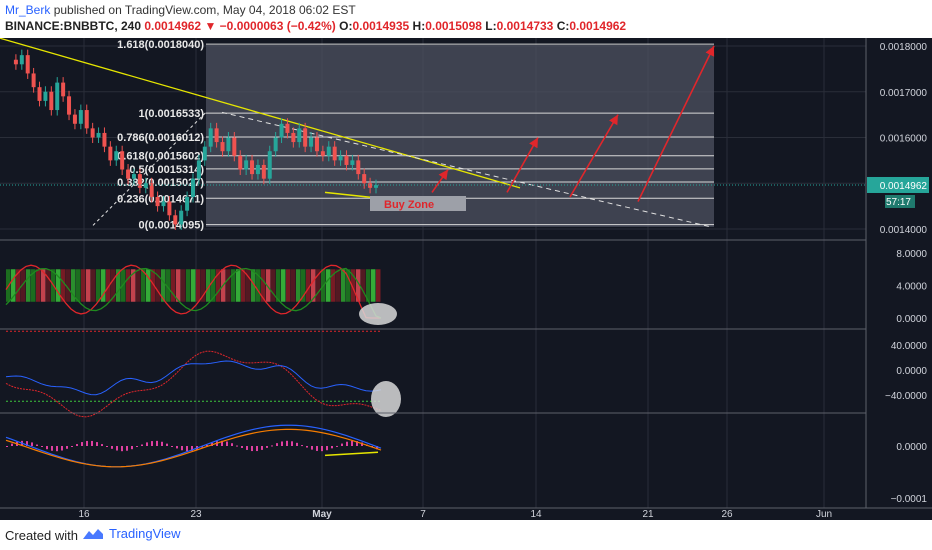 The image size is (932, 550). I want to click on time-axis: 16 23 May 7 14 21 26 Jun, so click(466, 513).